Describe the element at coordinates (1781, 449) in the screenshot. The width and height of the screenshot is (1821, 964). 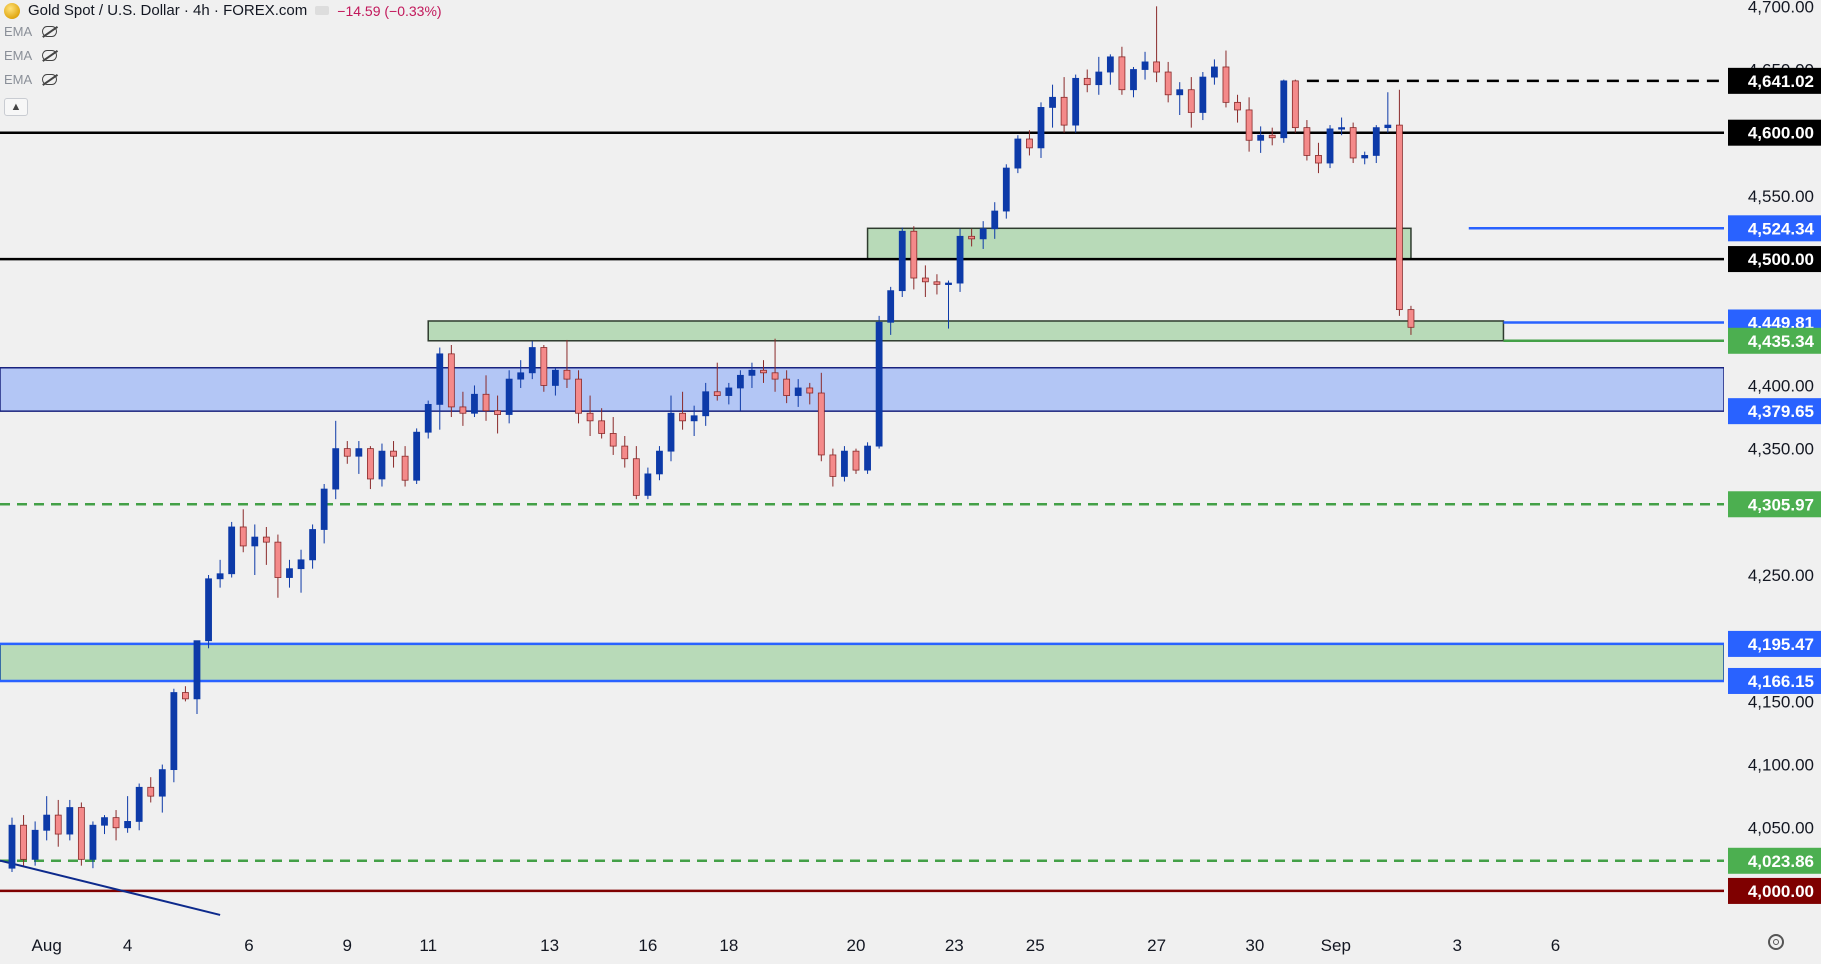
I see `price-tick-label: 4,350.00` at that location.